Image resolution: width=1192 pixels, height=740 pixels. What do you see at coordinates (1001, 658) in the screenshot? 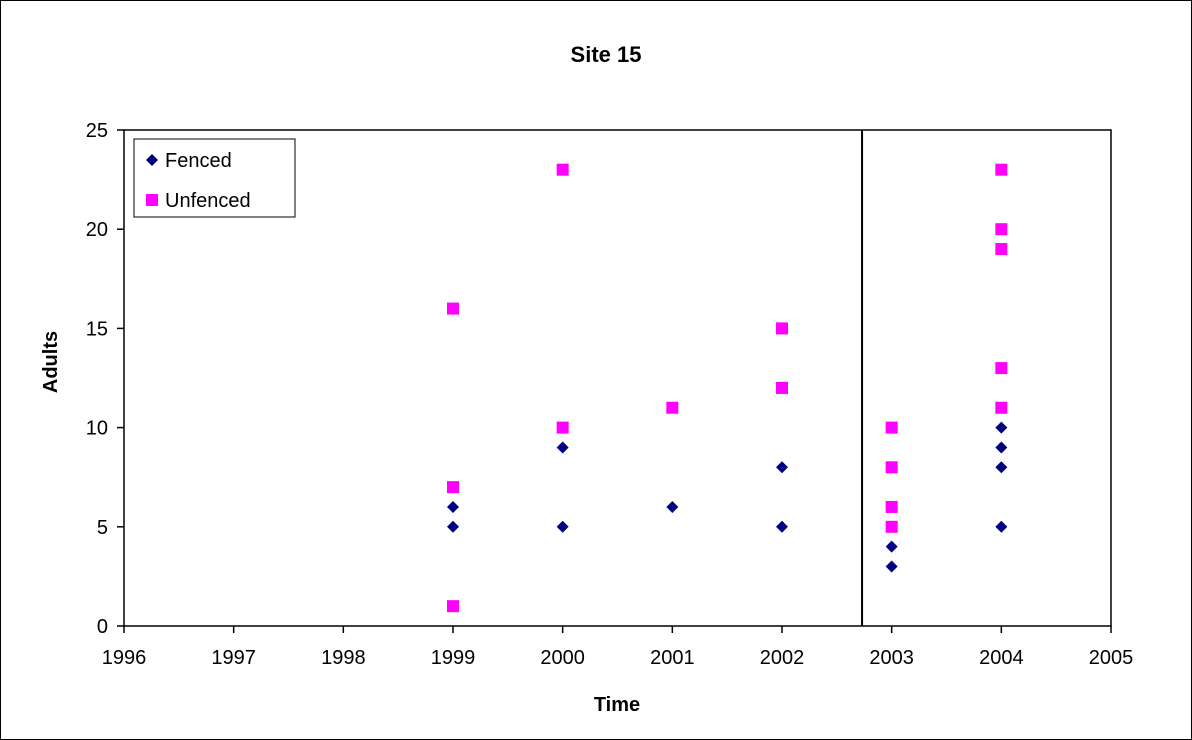
I see `x-tick-label: 2004` at bounding box center [1001, 658].